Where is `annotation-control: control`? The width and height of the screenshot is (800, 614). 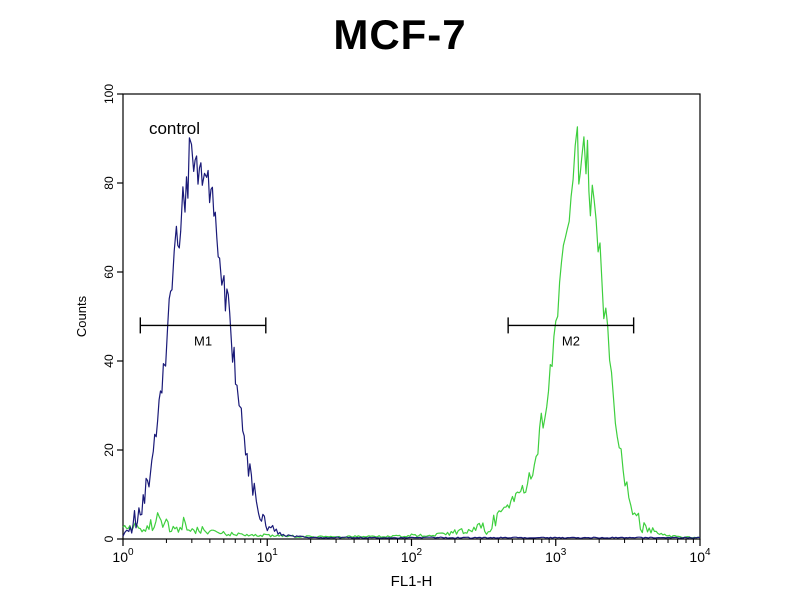
annotation-control: control is located at coordinates (174, 128).